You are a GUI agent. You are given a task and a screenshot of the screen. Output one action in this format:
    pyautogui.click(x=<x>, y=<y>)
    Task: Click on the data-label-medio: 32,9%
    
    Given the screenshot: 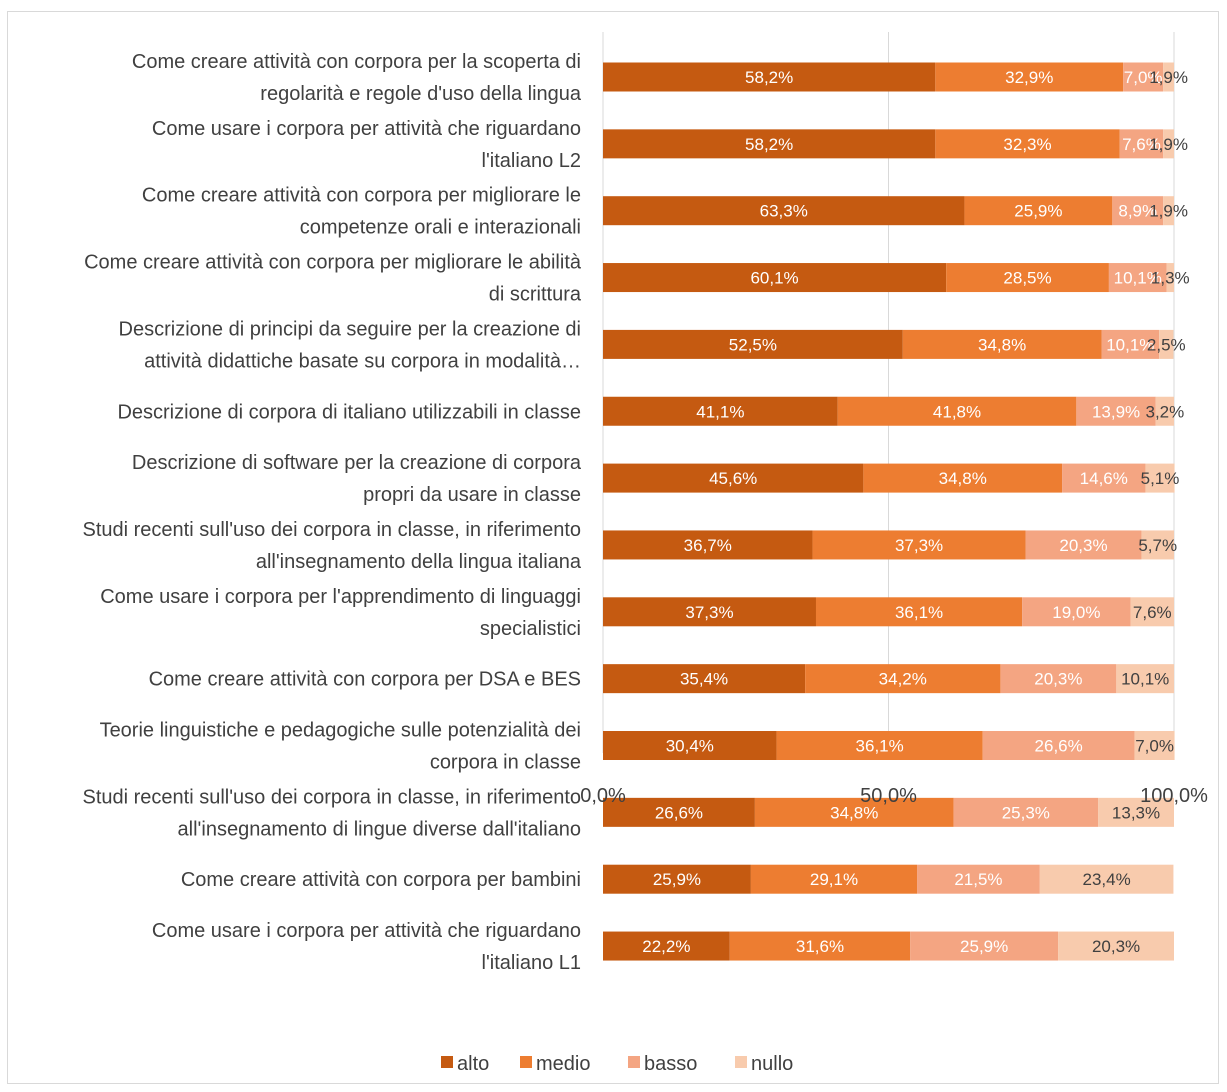 What is the action you would take?
    pyautogui.click(x=1029, y=77)
    